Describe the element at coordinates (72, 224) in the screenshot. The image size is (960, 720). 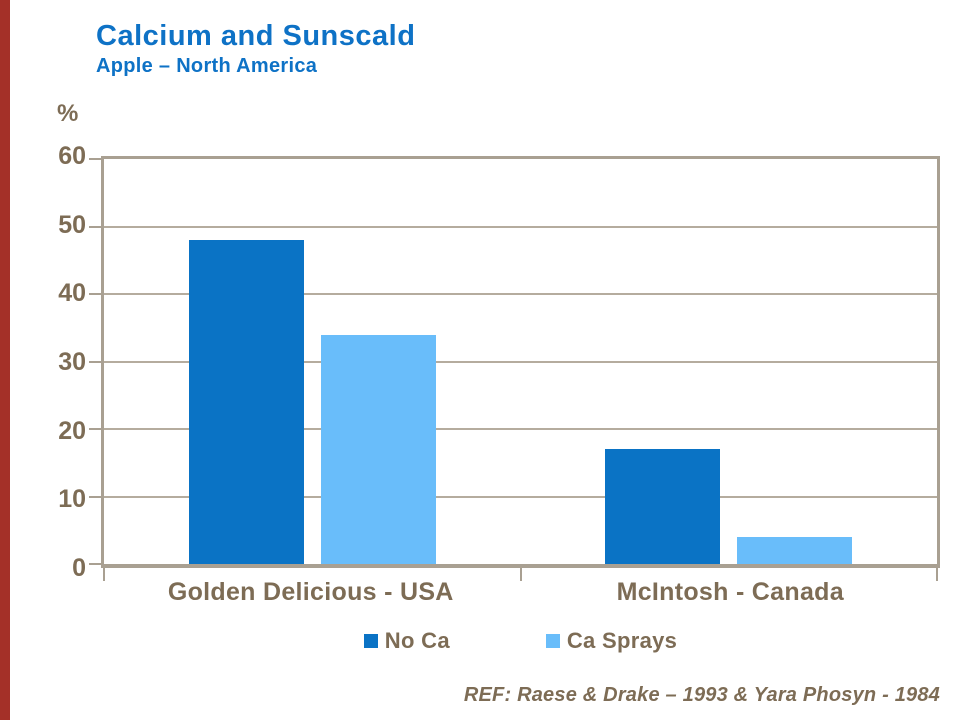
I see `y-tick-label-50: 50` at that location.